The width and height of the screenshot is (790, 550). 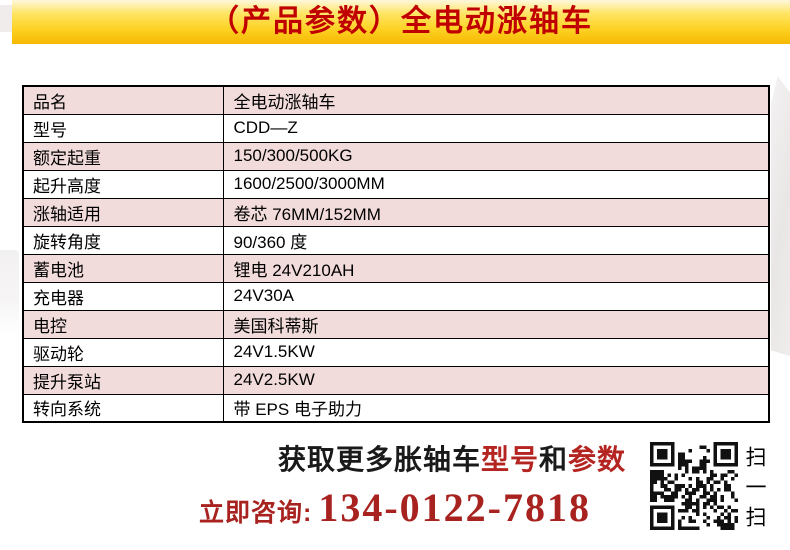 What do you see at coordinates (780, 216) in the screenshot?
I see `right-edge-shadow` at bounding box center [780, 216].